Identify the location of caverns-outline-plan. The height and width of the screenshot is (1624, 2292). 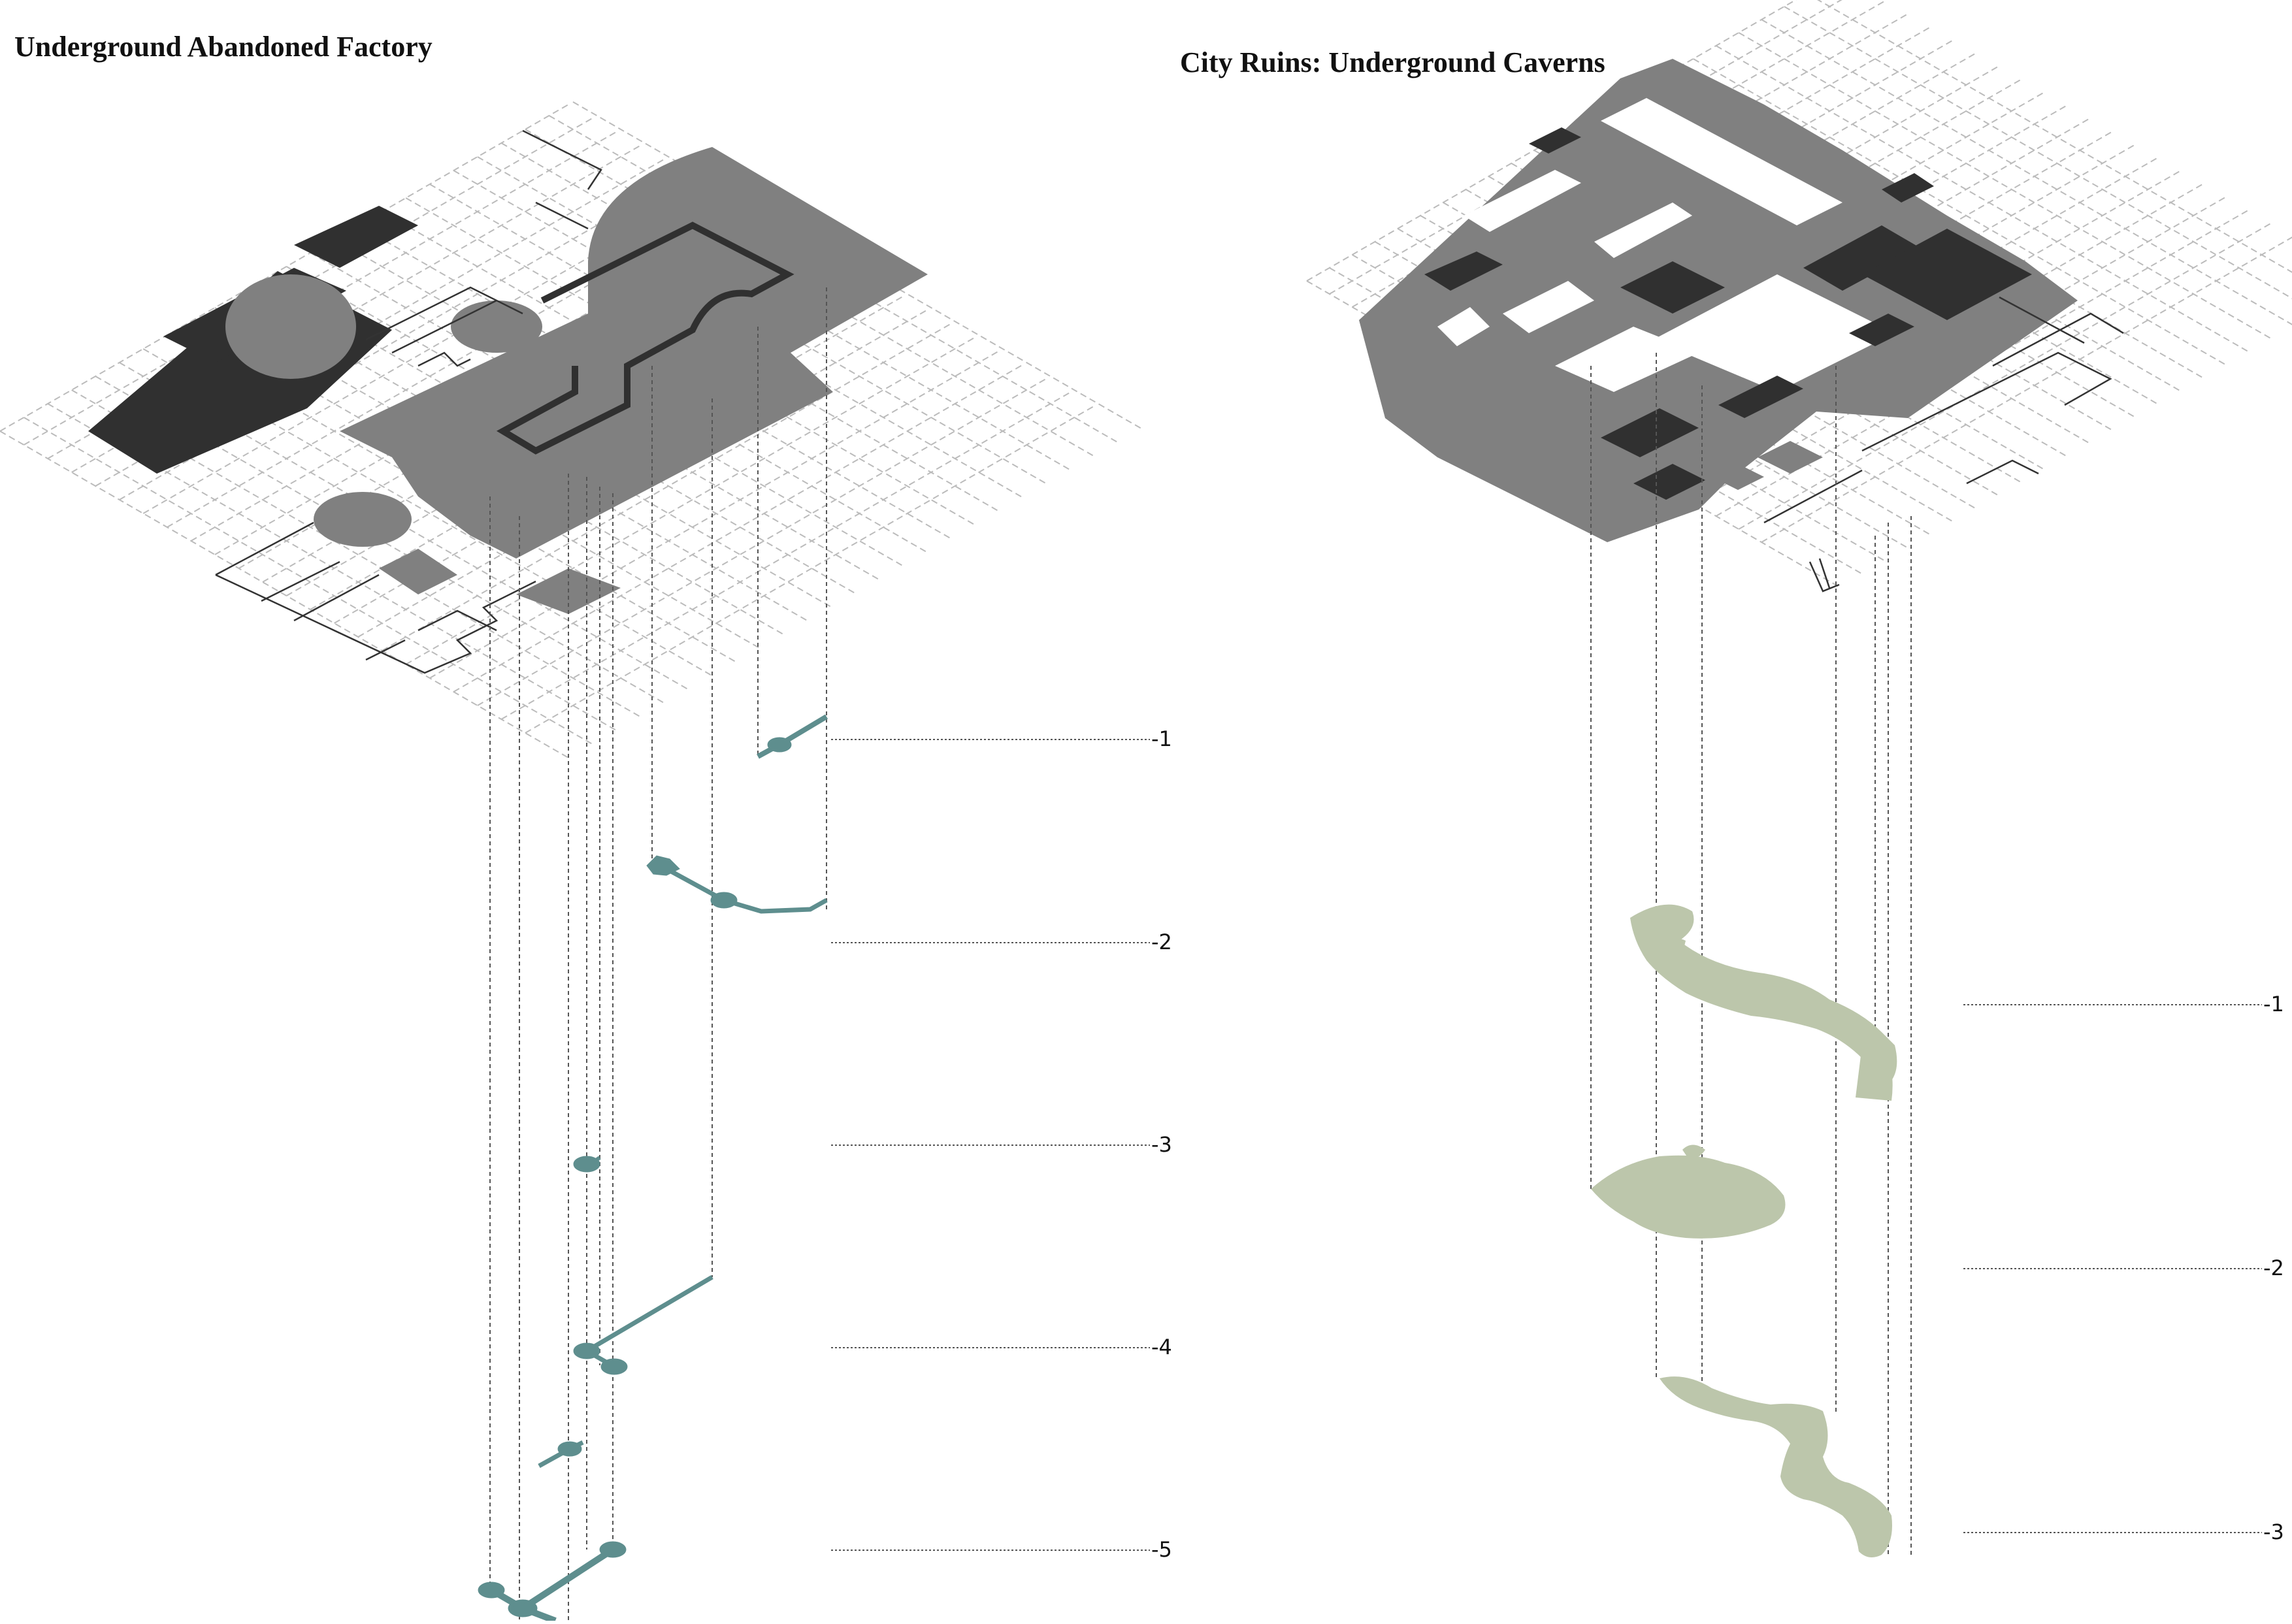
(1944, 410).